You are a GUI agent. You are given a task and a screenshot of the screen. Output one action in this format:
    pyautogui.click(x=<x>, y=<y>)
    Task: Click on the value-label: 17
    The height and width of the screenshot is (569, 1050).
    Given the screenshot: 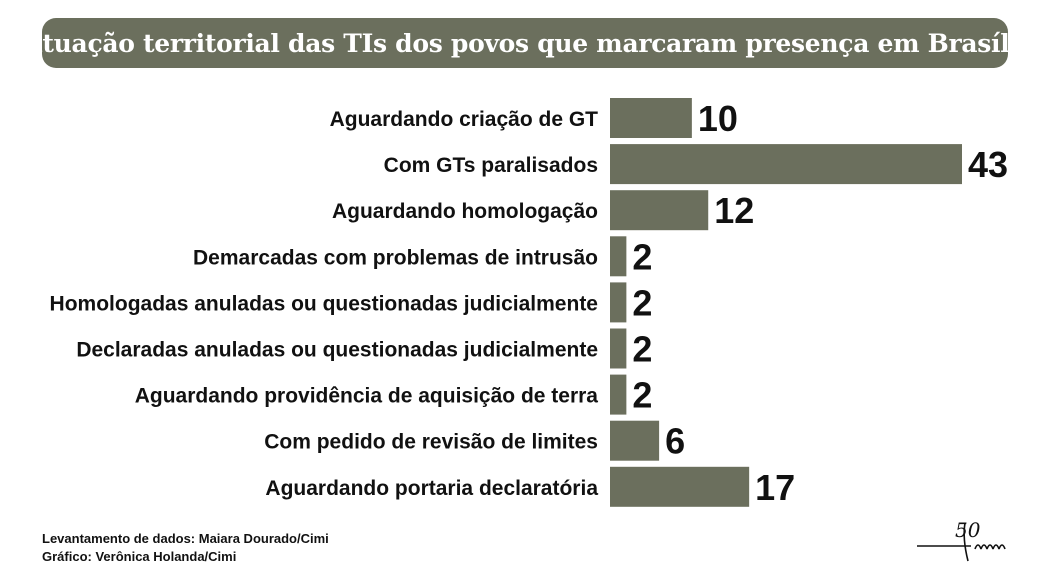 What is the action you would take?
    pyautogui.click(x=775, y=487)
    